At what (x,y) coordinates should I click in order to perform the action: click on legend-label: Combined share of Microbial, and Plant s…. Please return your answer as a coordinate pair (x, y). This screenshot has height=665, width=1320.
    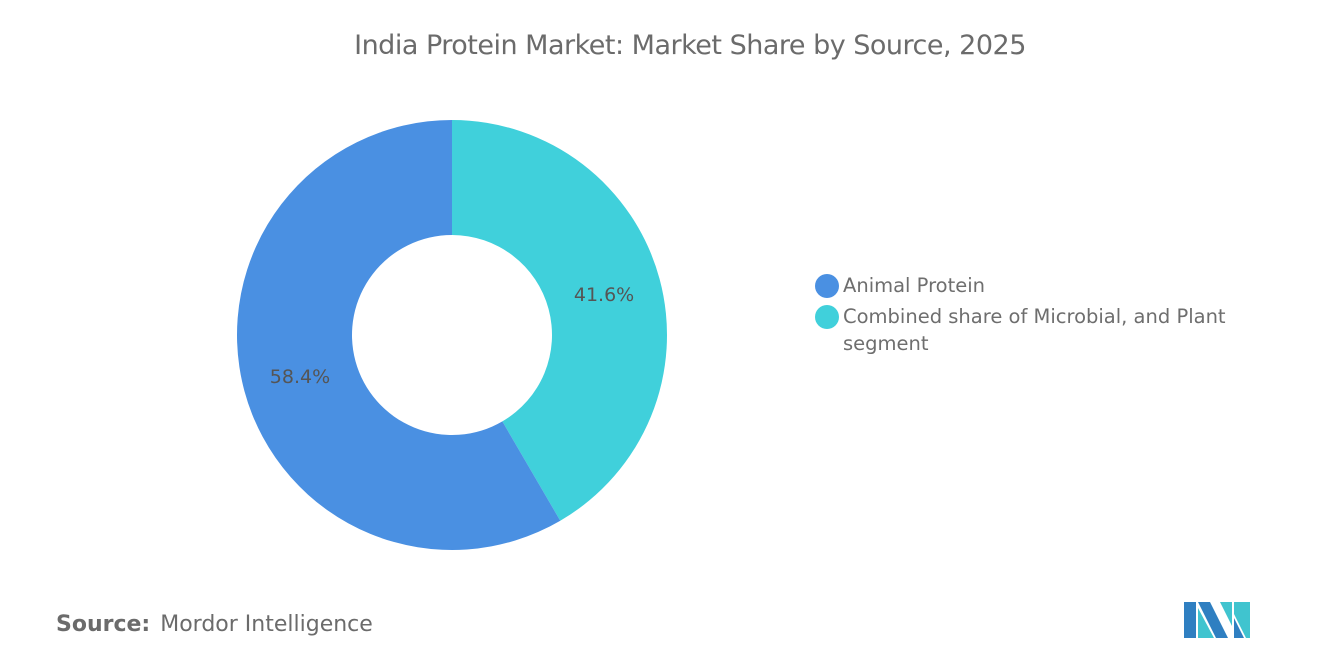
    Looking at the image, I should click on (1034, 330).